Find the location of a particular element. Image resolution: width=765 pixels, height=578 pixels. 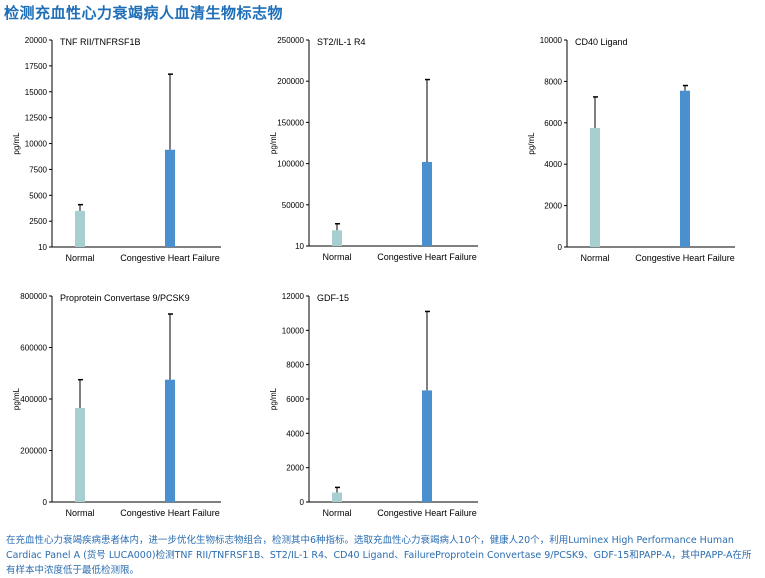

y-tick-label: 20000 is located at coordinates (36, 40).